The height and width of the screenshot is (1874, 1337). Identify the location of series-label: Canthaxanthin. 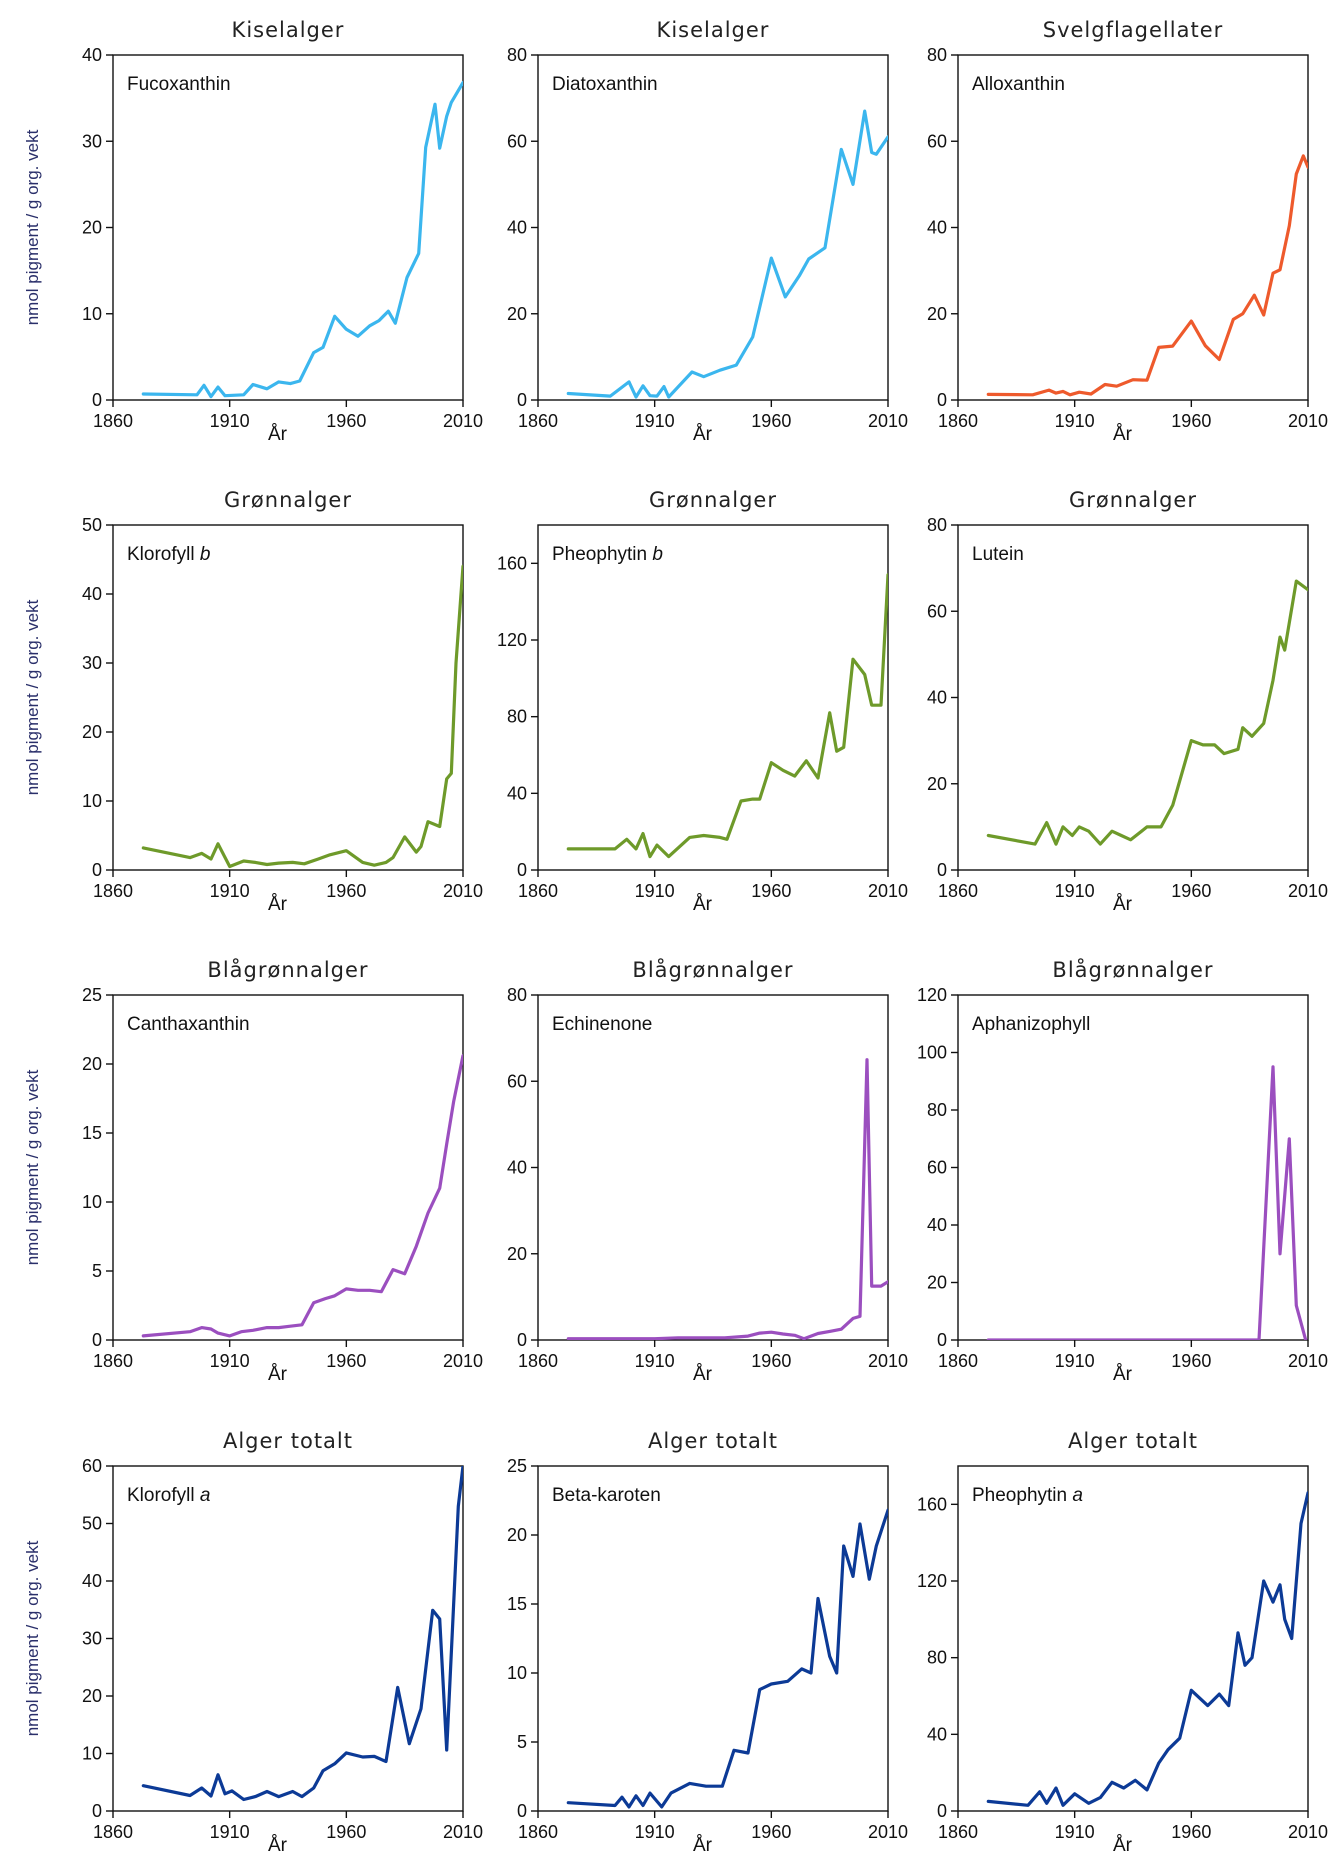
(188, 1024).